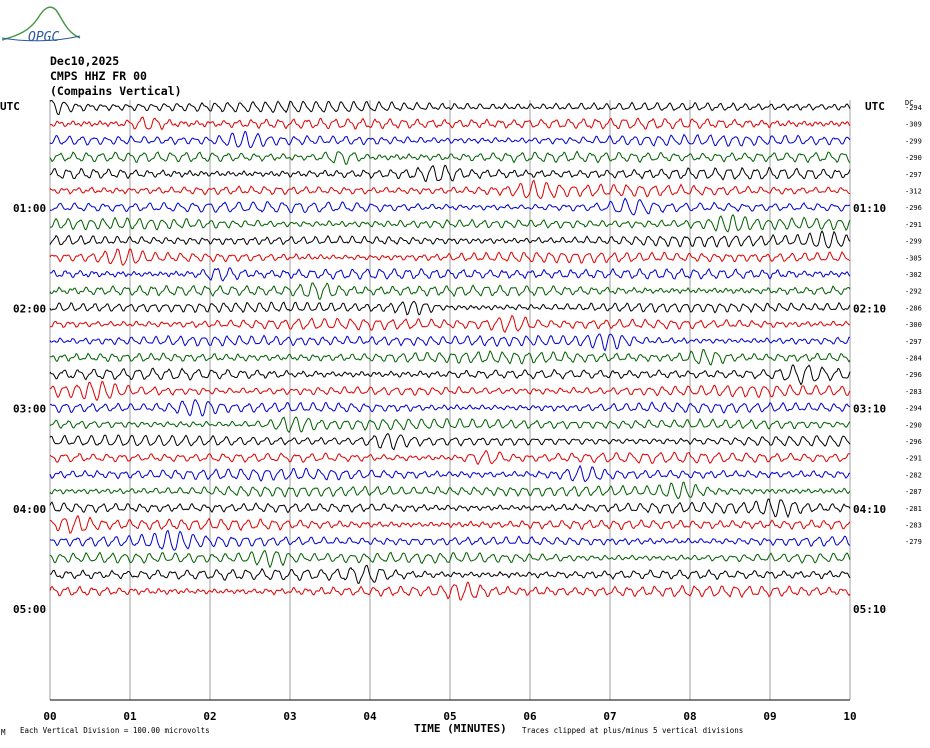 This screenshot has width=930, height=748. What do you see at coordinates (869, 609) in the screenshot?
I see `right-hour-label: 05:10` at bounding box center [869, 609].